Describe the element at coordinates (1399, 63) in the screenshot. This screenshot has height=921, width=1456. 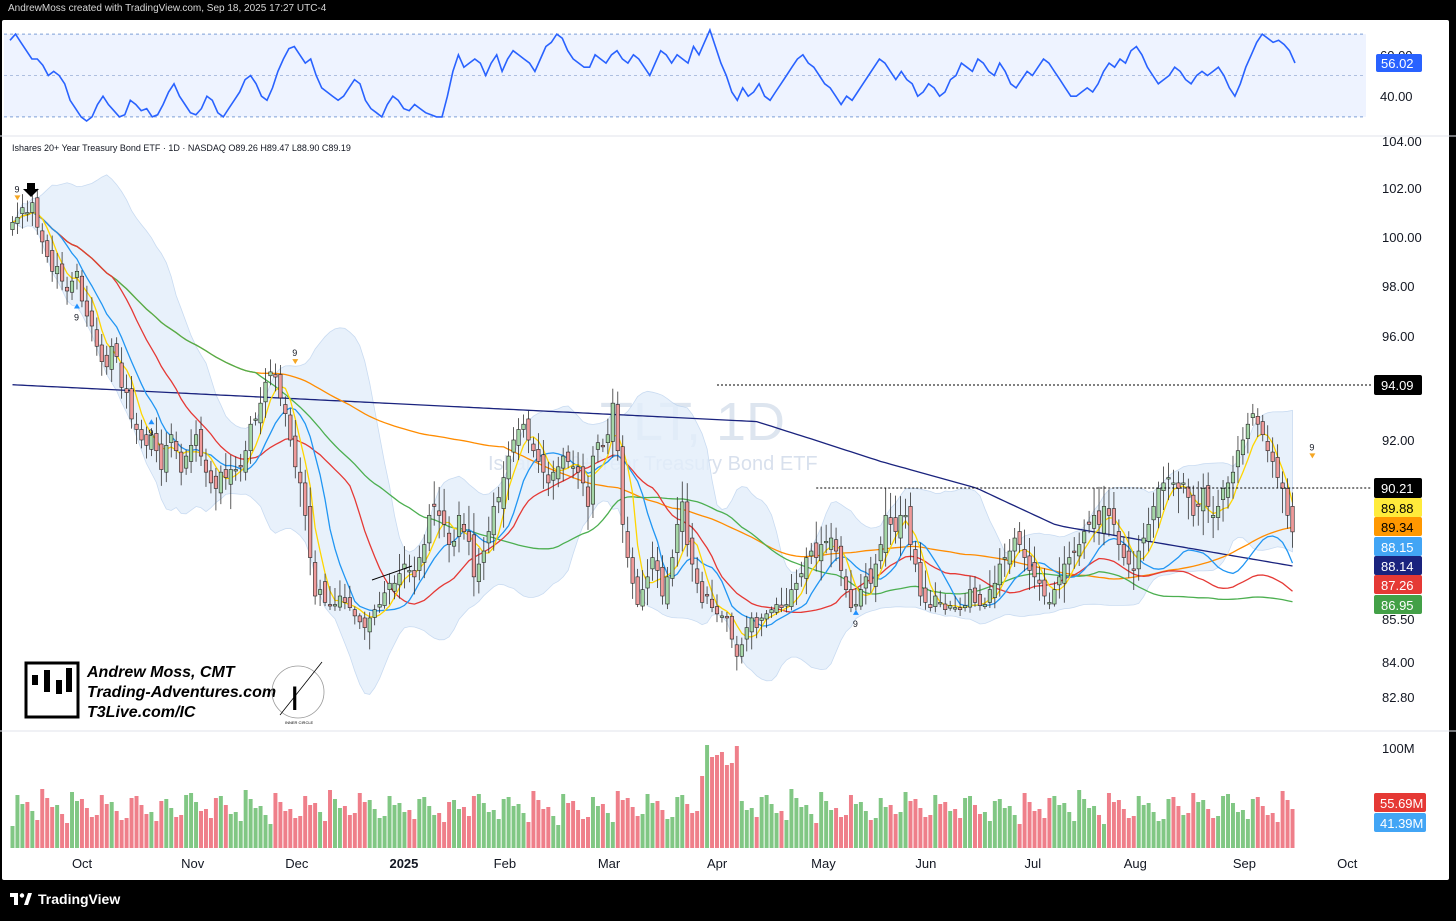
I see `osc-last-badge` at that location.